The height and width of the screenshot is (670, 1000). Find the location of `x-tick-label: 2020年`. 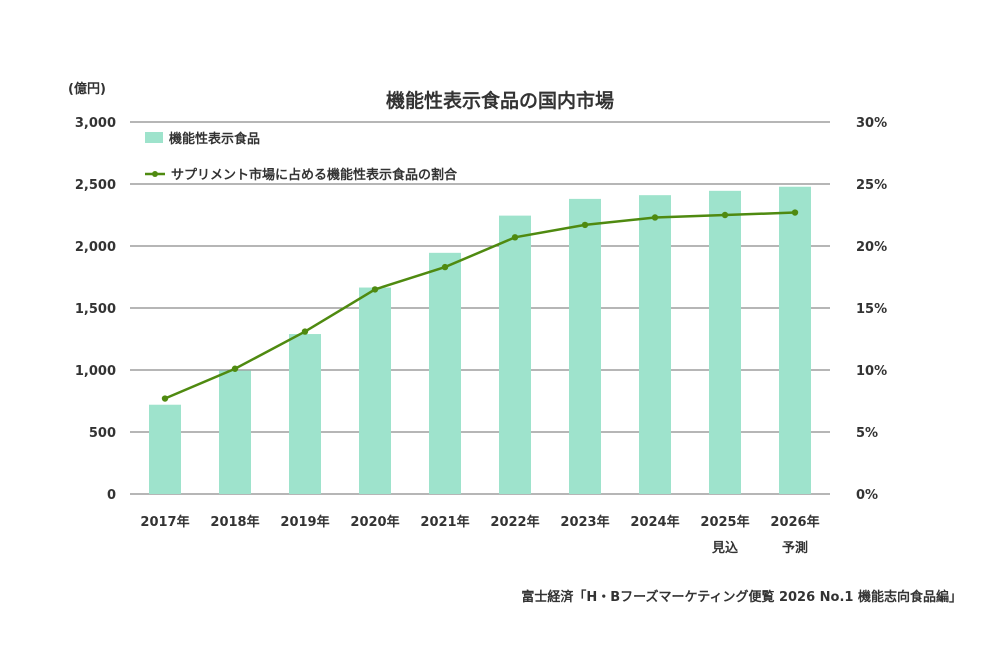

x-tick-label: 2020年 is located at coordinates (374, 522).